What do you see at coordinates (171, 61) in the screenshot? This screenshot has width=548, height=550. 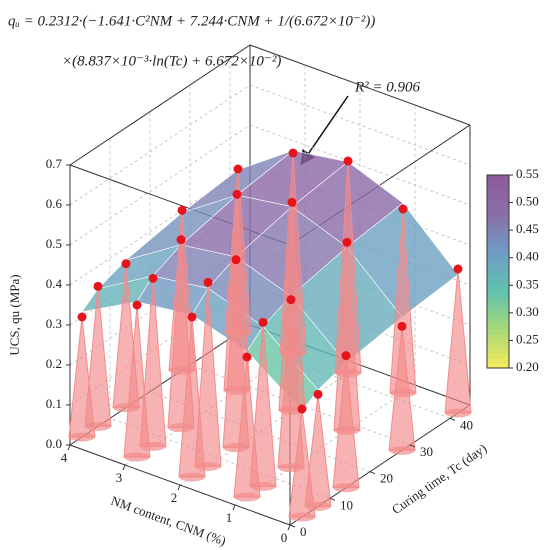 I see `equation-line: ×(8.837×10⁻³·ln(Tc) + 6.672×10⁻²)` at bounding box center [171, 61].